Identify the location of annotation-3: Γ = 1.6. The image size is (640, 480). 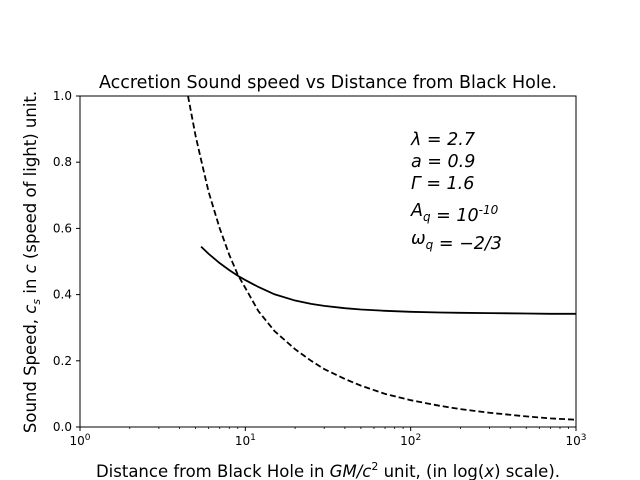
(442, 184).